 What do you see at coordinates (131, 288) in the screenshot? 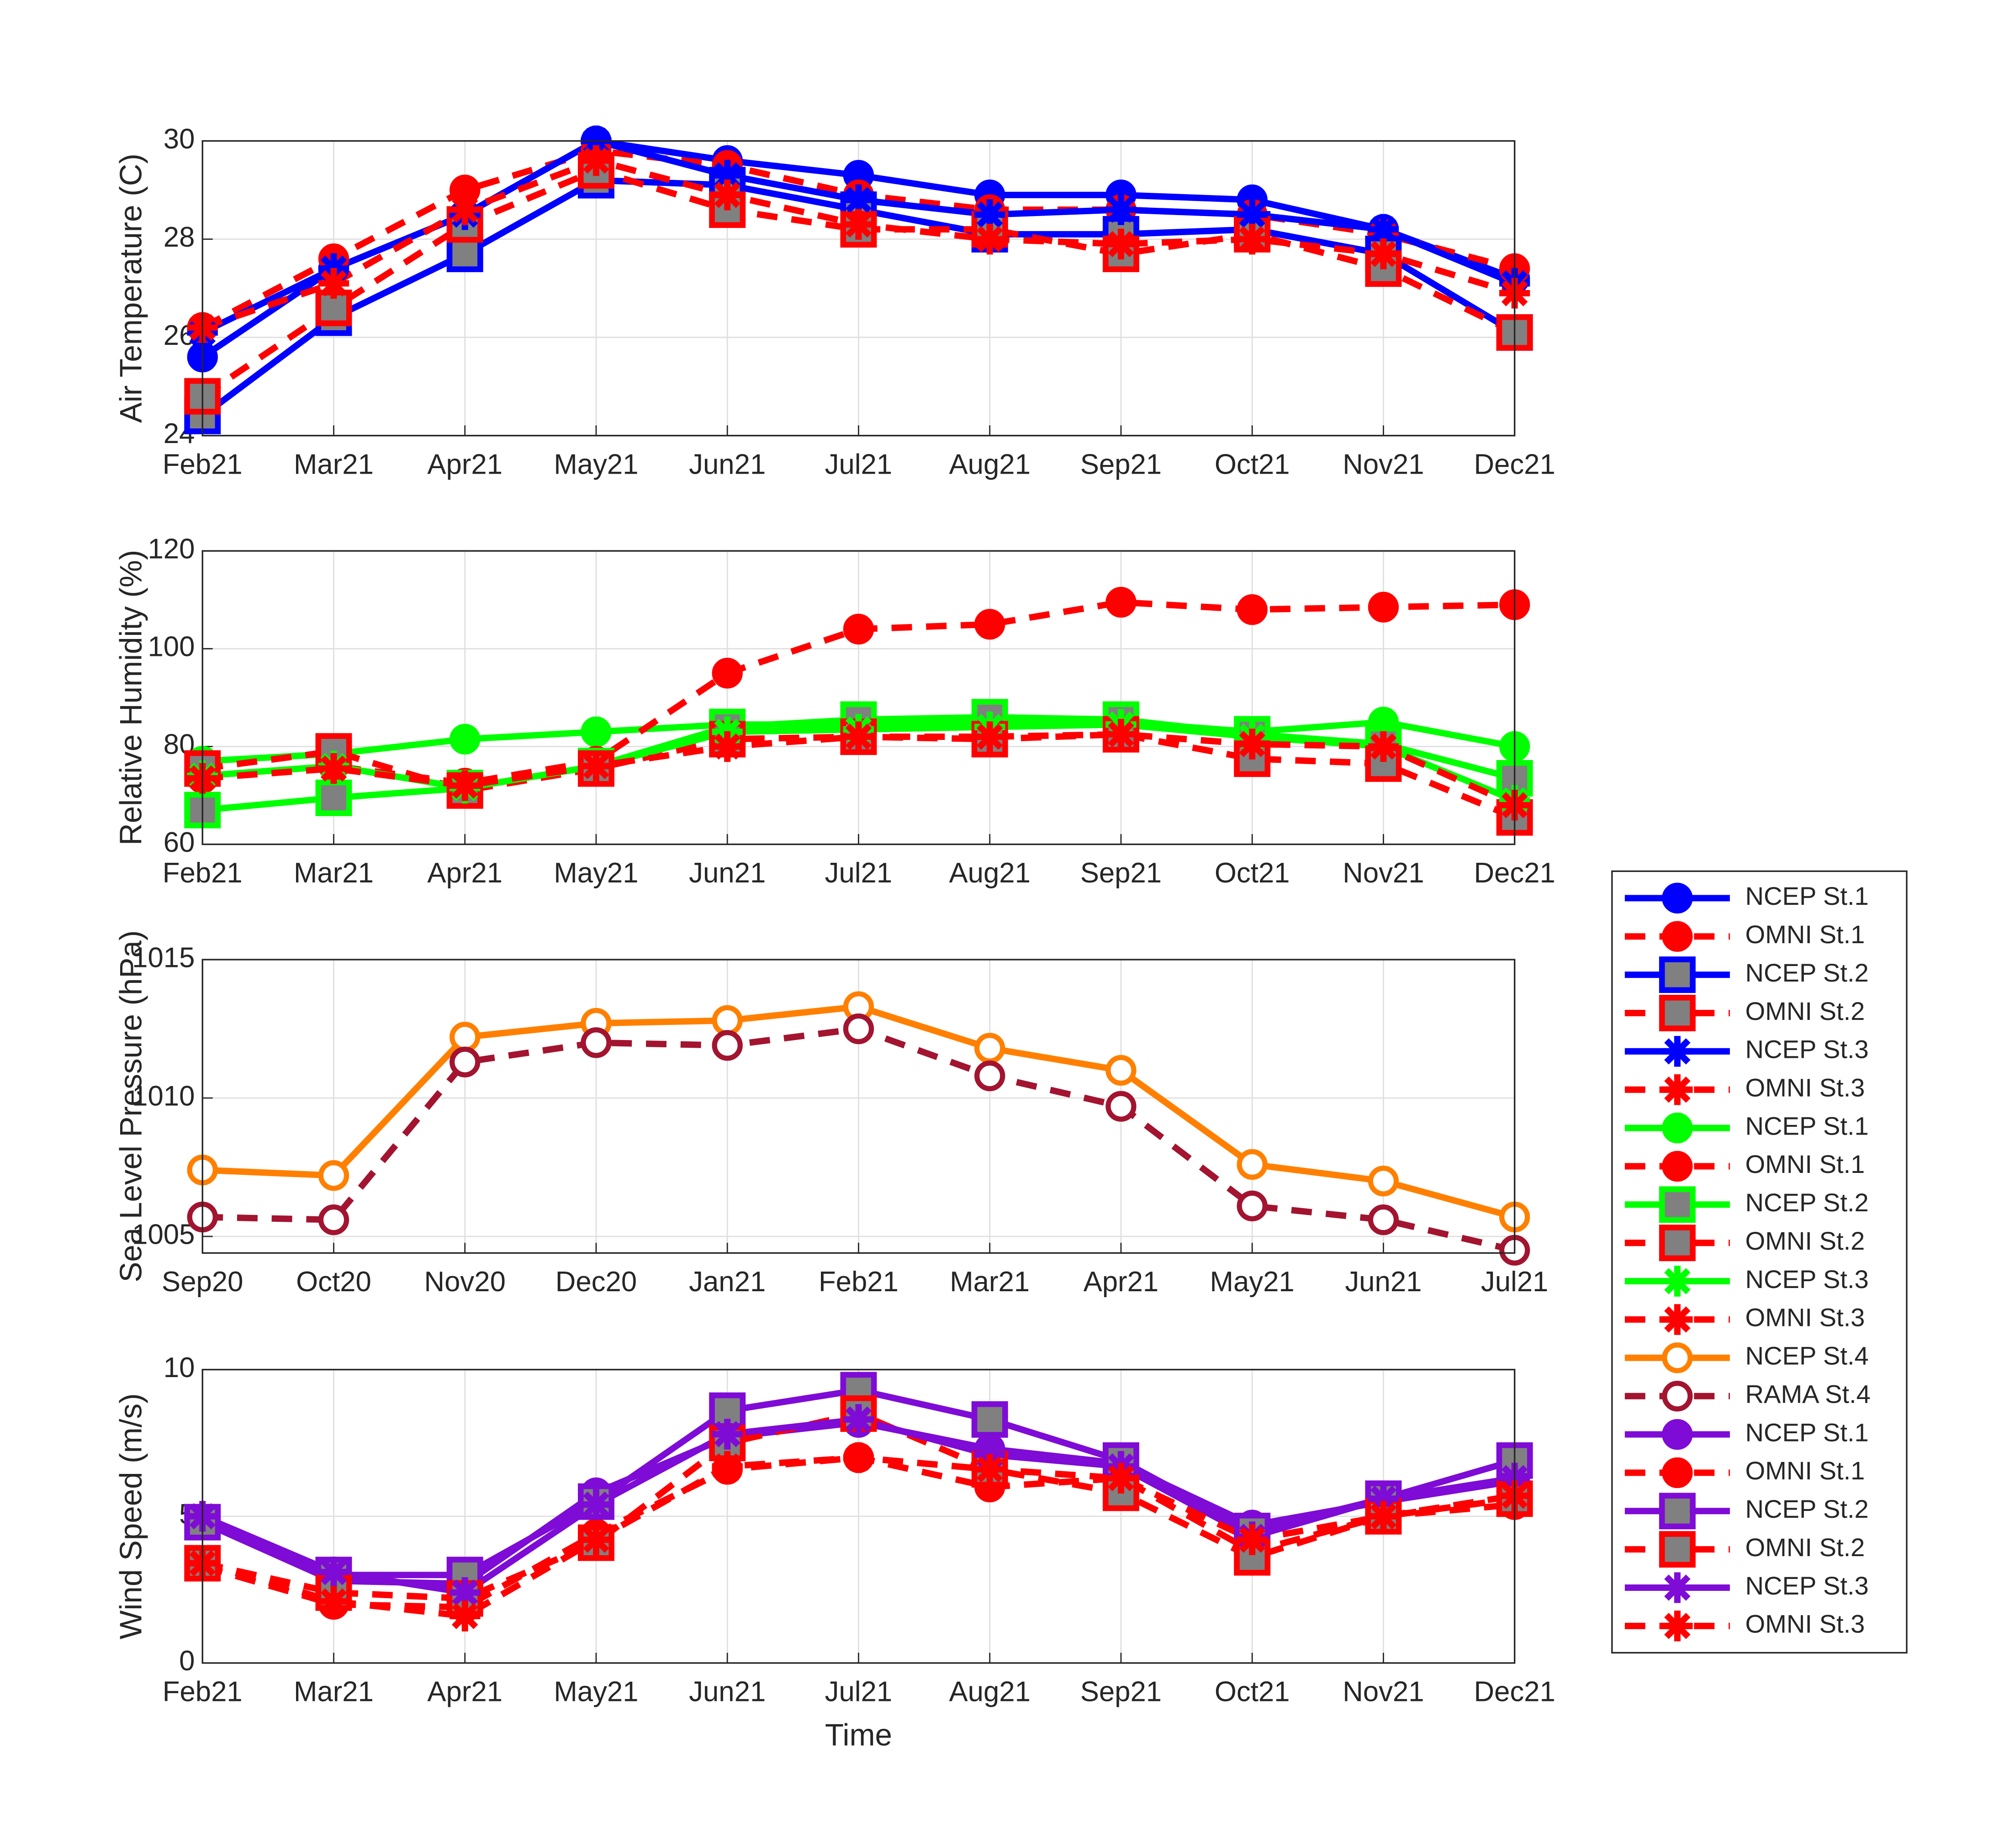
I see `y-axis-label: Air Temperature (C)` at bounding box center [131, 288].